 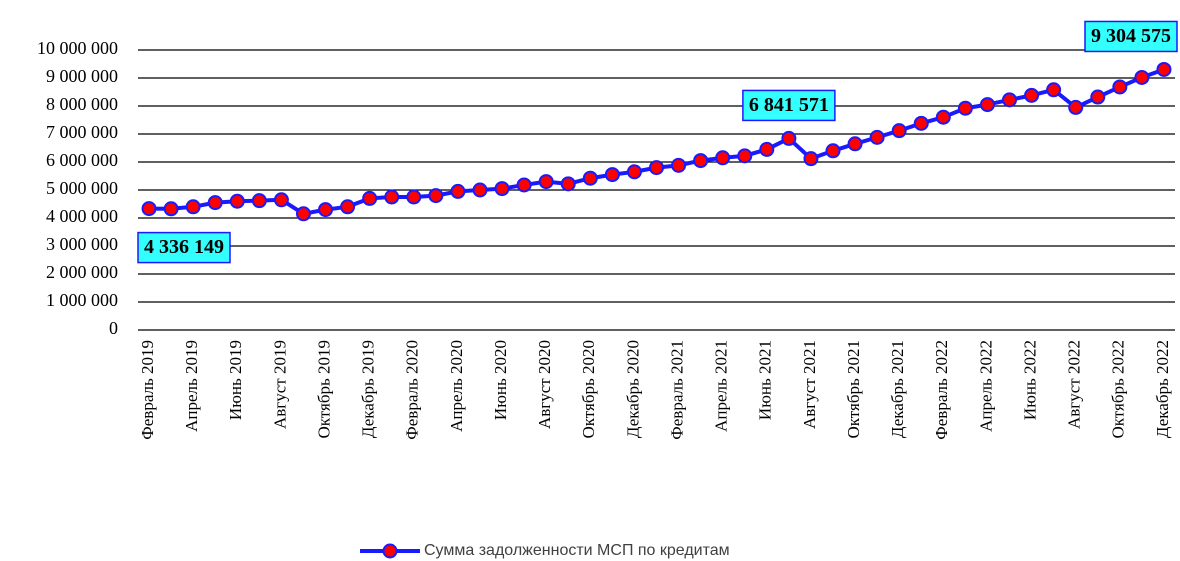 What do you see at coordinates (147, 390) in the screenshot?
I see `x-tick-label: Февраль 2019` at bounding box center [147, 390].